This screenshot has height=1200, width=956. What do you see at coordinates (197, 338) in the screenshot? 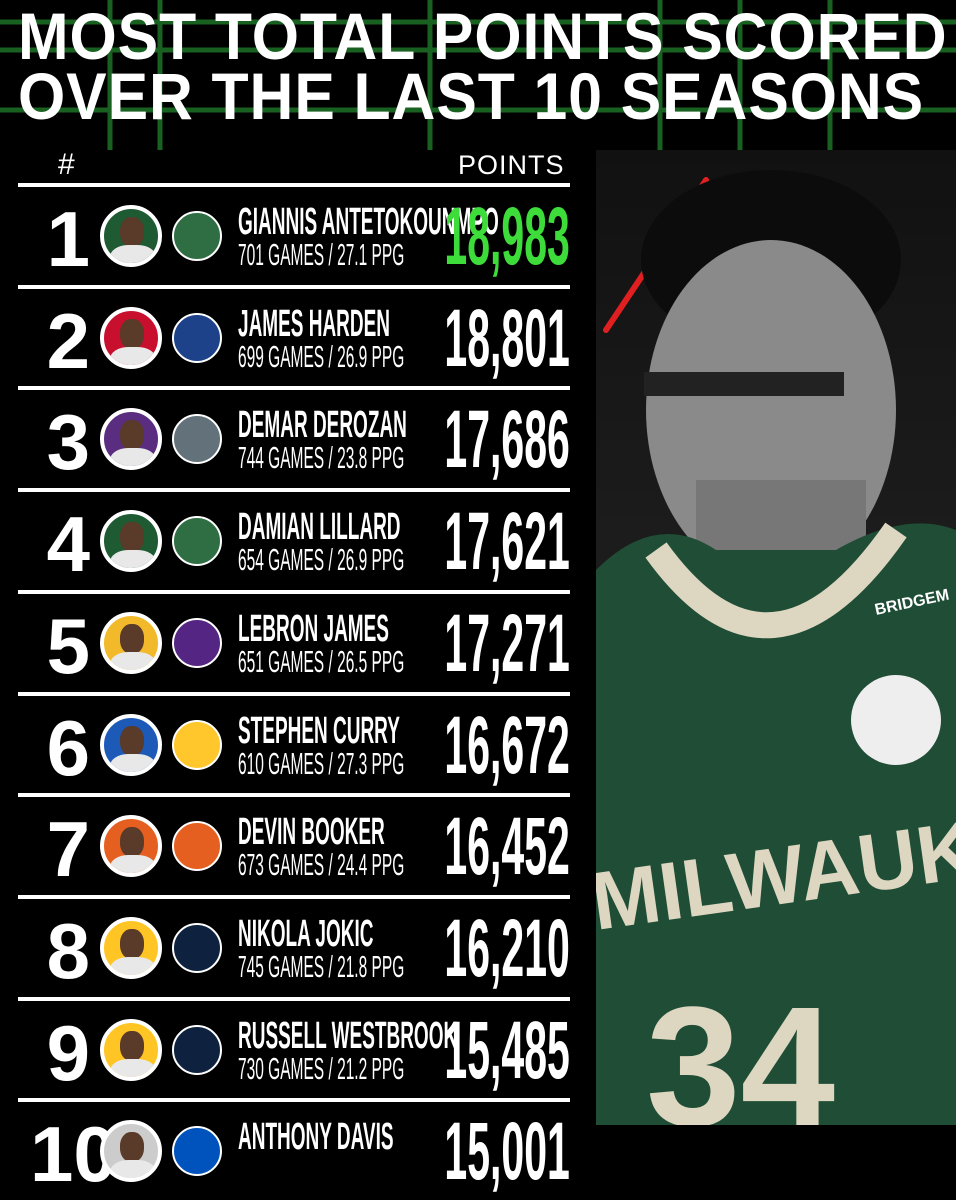
I see `clippers-logo-icon` at bounding box center [197, 338].